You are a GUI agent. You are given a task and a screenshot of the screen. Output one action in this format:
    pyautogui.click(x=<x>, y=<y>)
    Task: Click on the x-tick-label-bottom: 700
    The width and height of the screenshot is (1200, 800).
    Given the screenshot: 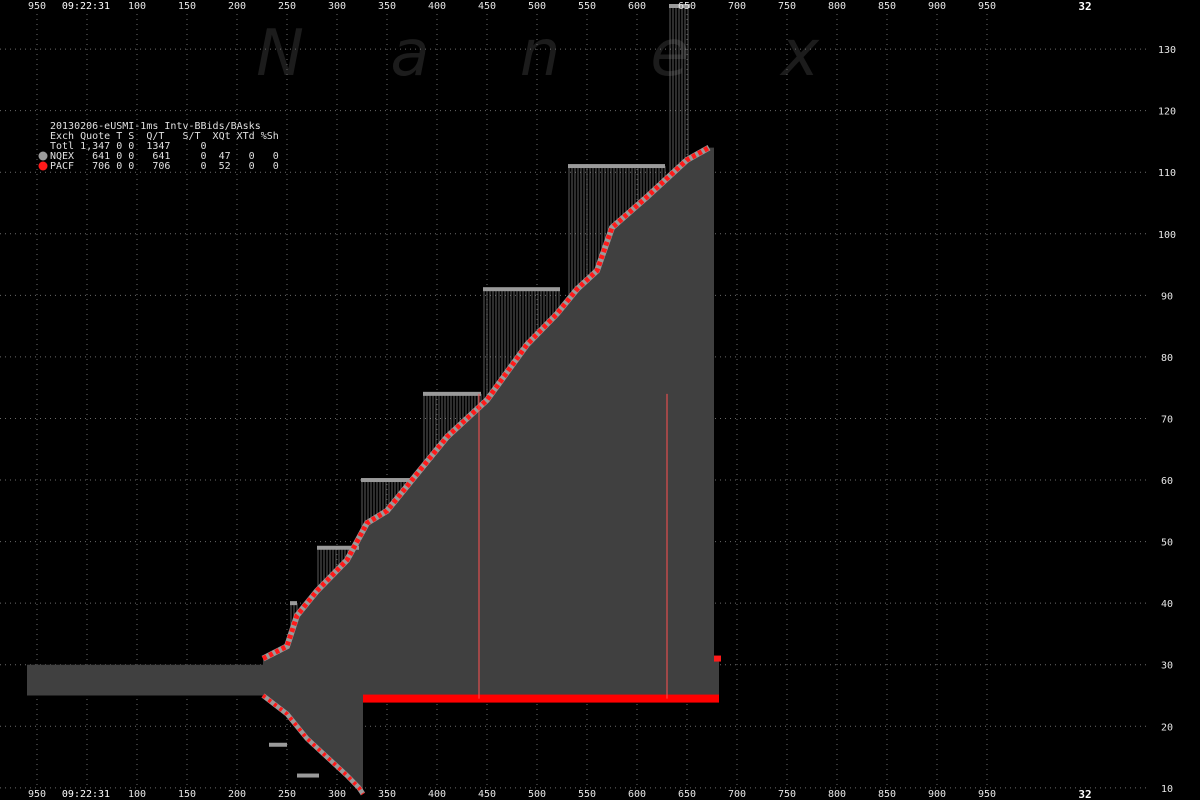 What is the action you would take?
    pyautogui.click(x=737, y=794)
    